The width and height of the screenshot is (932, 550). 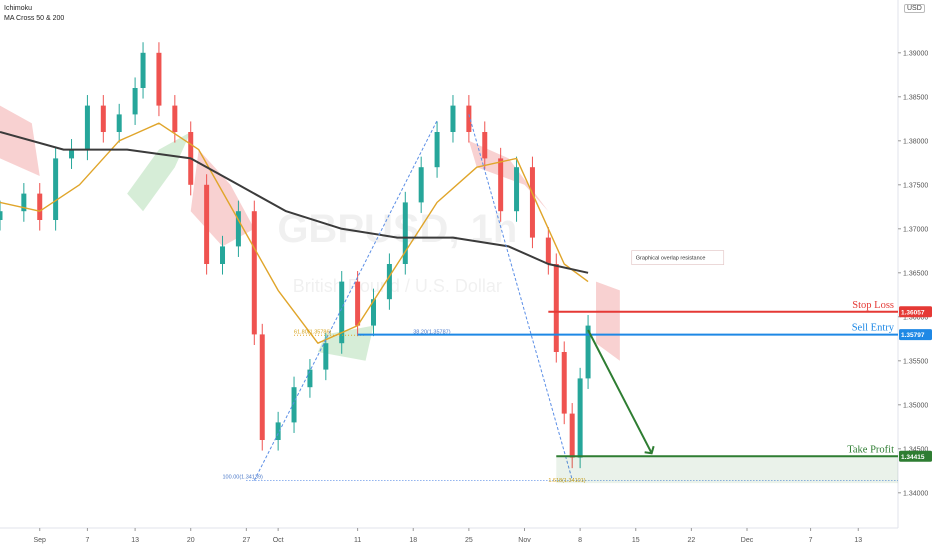 I want to click on y-tick-label: 1.36500, so click(x=915, y=273).